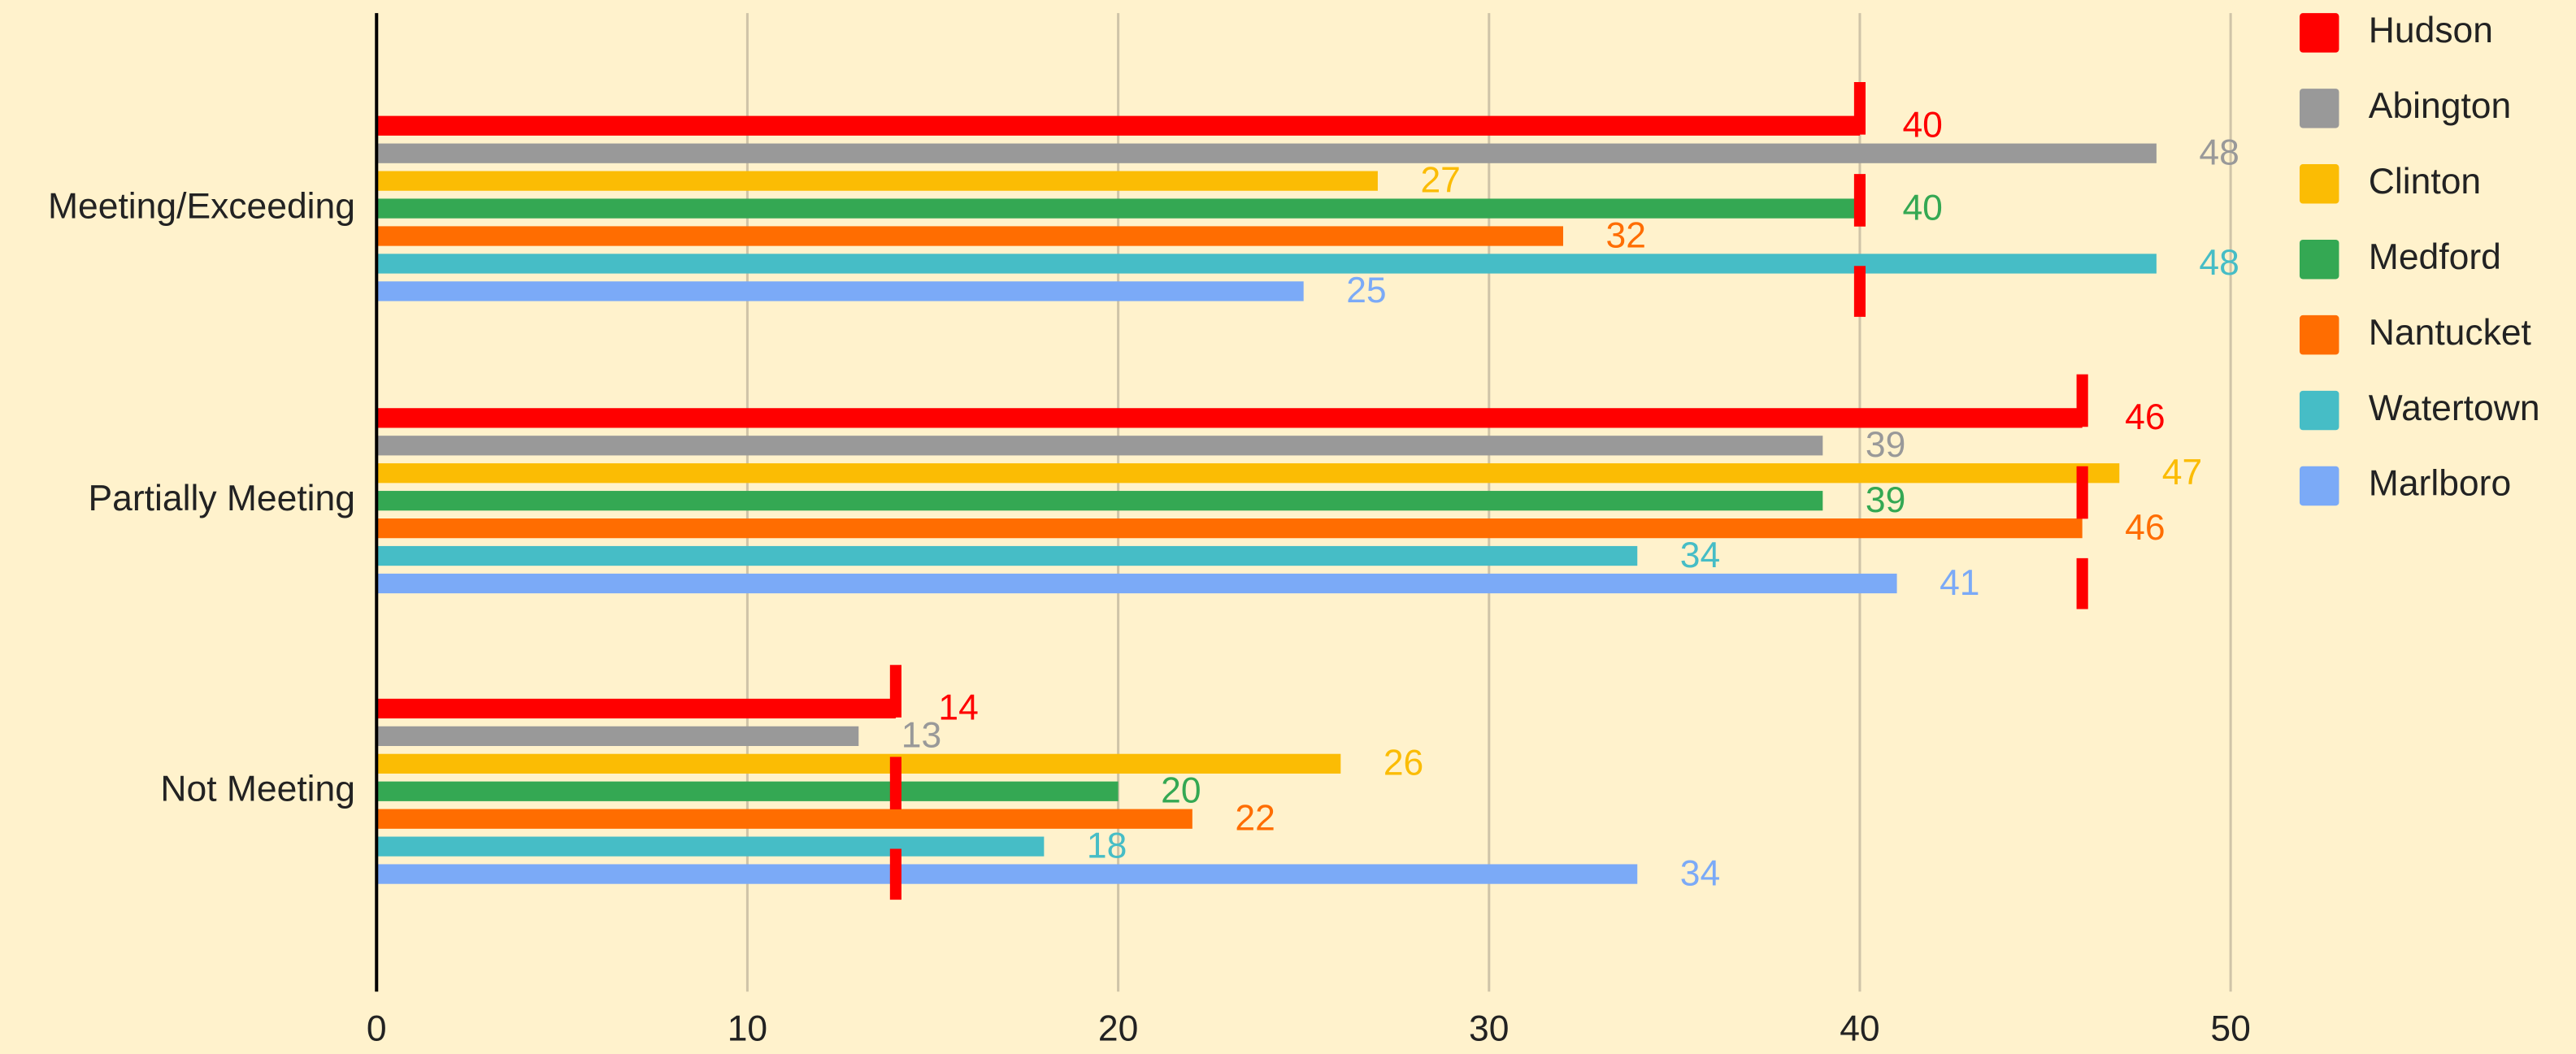 This screenshot has height=1054, width=2576. I want to click on data-label: 22, so click(1255, 818).